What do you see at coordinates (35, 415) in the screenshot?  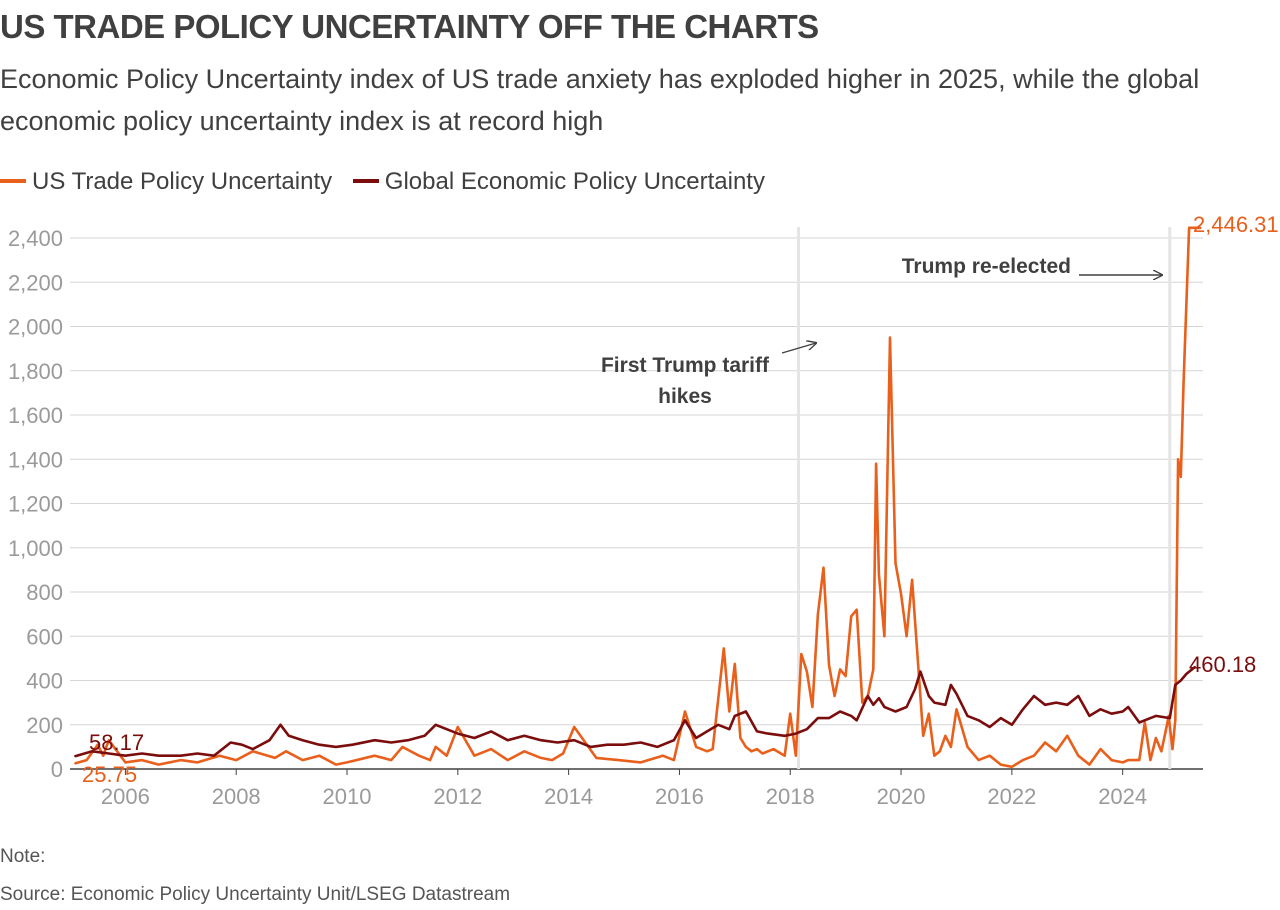 I see `y-tick-label: 1,600` at bounding box center [35, 415].